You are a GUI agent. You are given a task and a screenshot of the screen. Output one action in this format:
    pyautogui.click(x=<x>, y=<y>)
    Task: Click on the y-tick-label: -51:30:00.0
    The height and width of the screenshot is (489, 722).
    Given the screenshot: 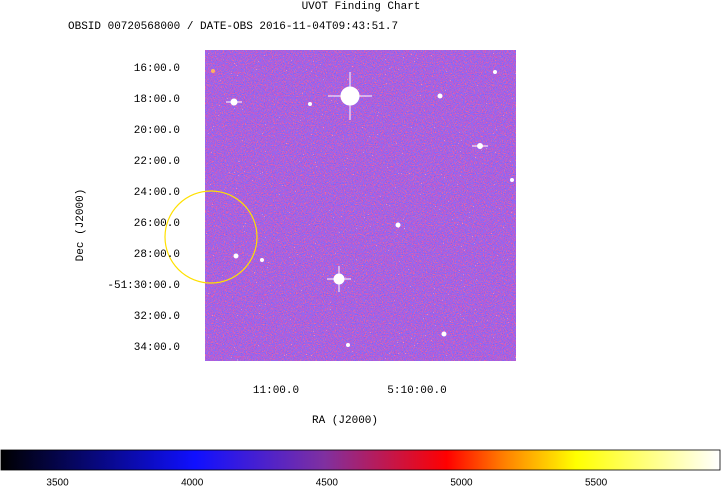 What is the action you would take?
    pyautogui.click(x=143, y=286)
    